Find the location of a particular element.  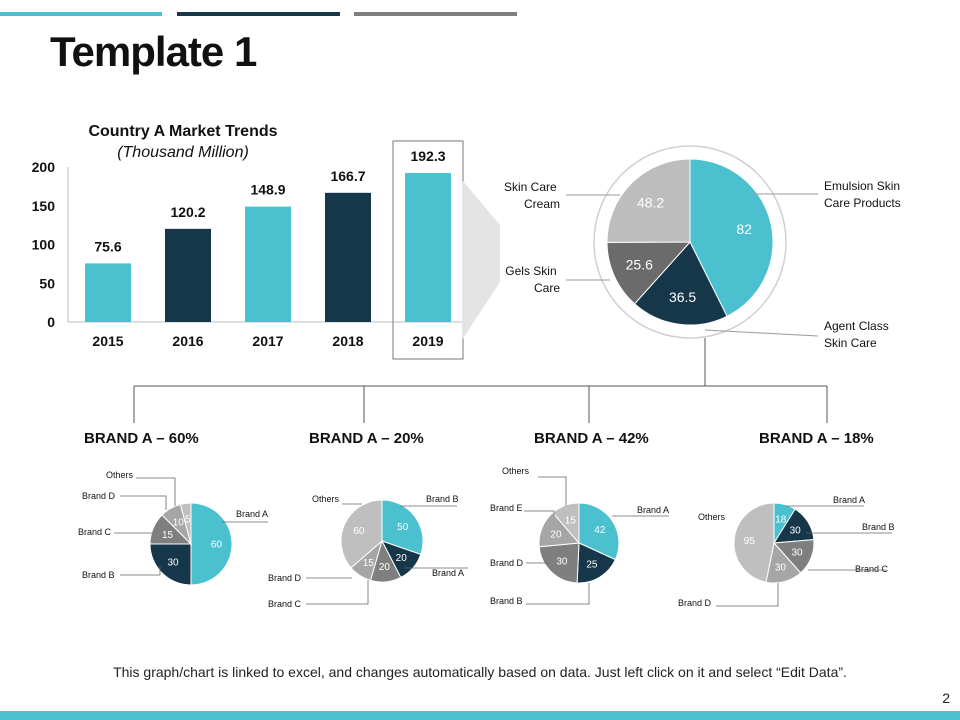

label-emulsion-line1: Emulsion Skin is located at coordinates (862, 186).